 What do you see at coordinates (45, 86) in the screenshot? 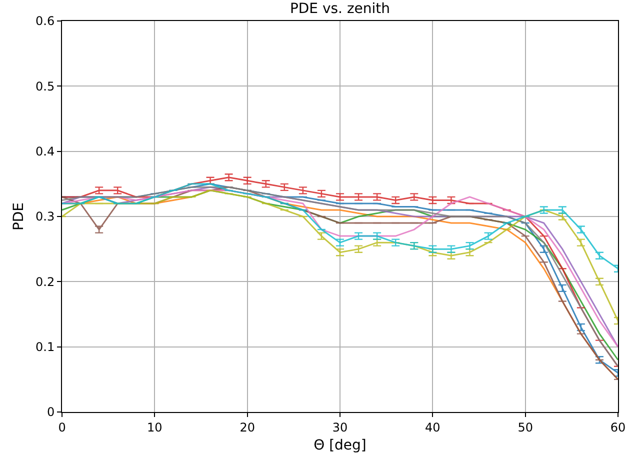
I see `y-tick-label: 0.5` at bounding box center [45, 86].